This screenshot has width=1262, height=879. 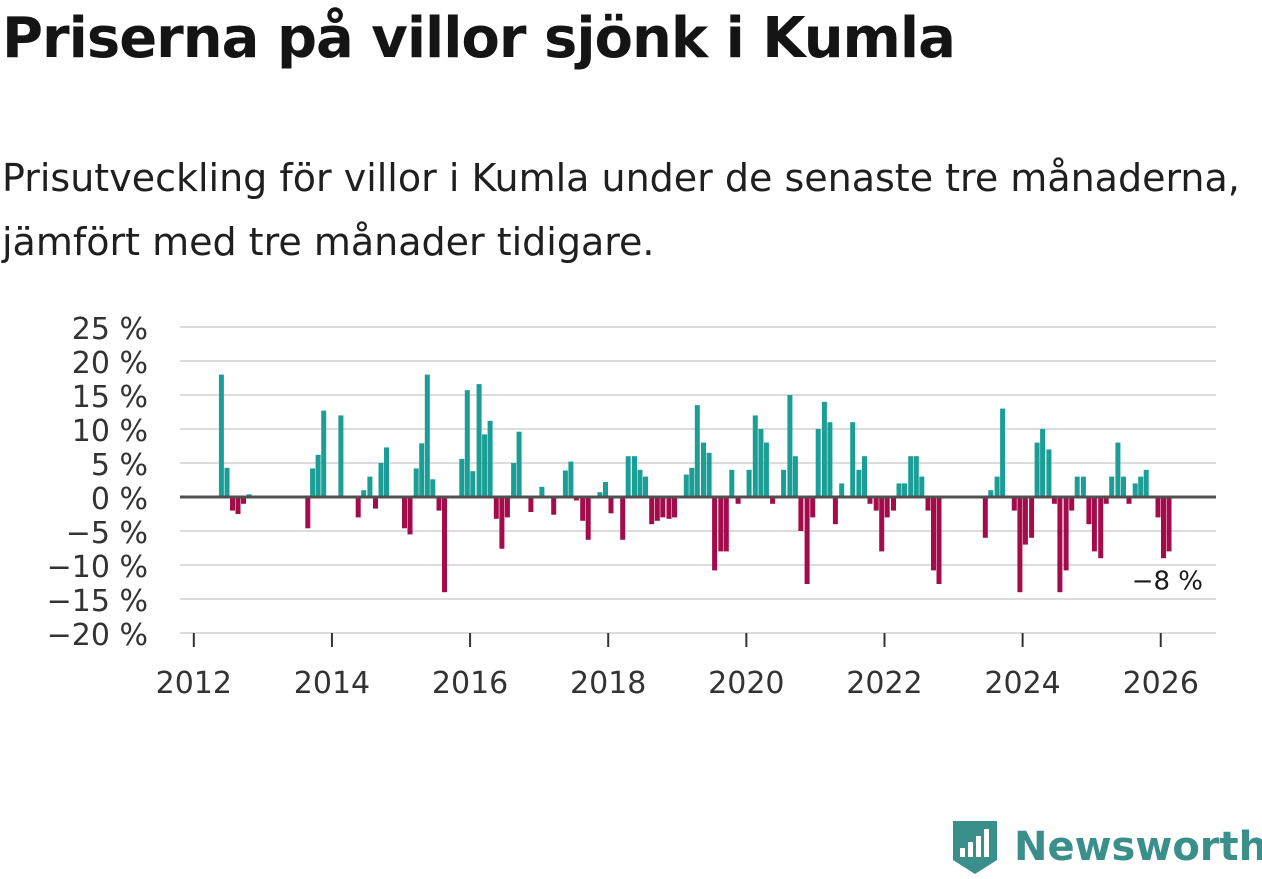 What do you see at coordinates (884, 683) in the screenshot?
I see `x-tick-label: 2022` at bounding box center [884, 683].